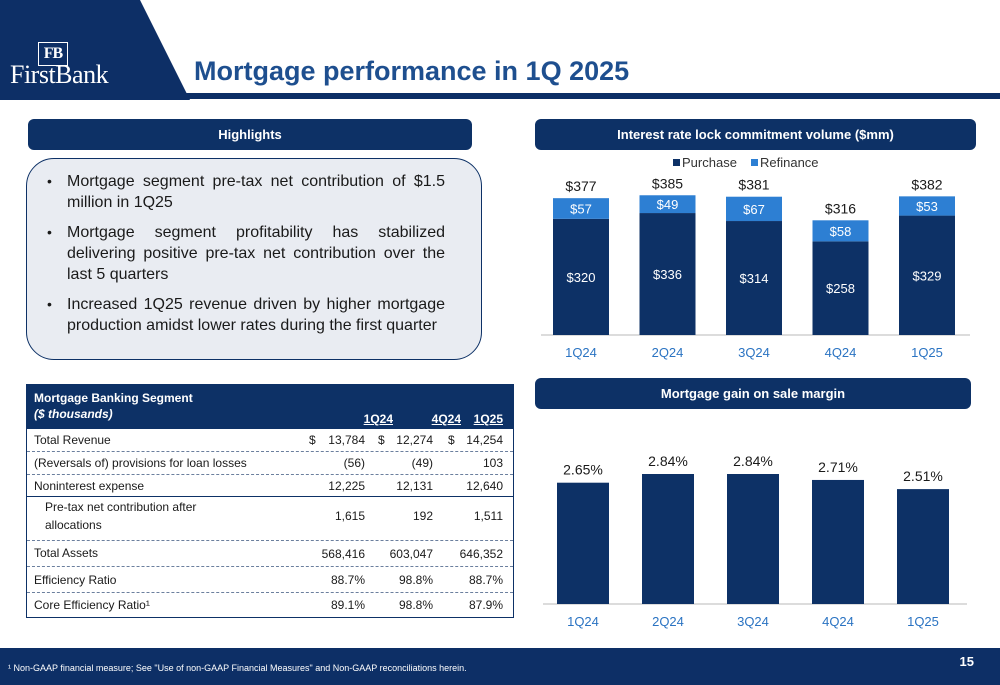  Describe the element at coordinates (121, 507) in the screenshot. I see `row-label: Pre-tax net contribution after` at that location.